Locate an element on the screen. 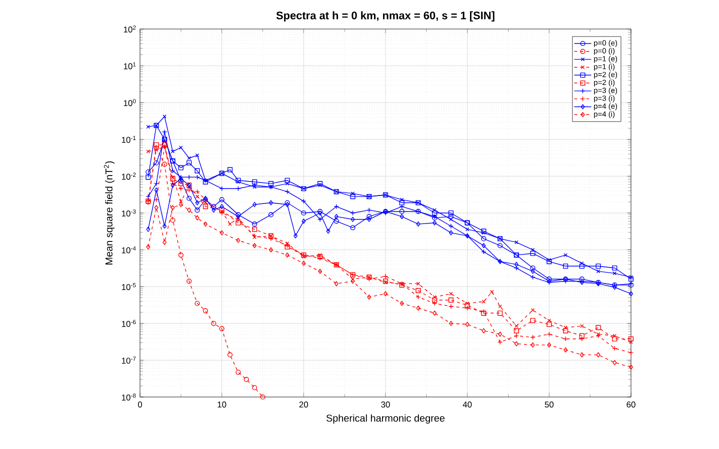 This screenshot has width=719, height=449. y-tick-label: 10$^{2}$ is located at coordinates (130, 29).